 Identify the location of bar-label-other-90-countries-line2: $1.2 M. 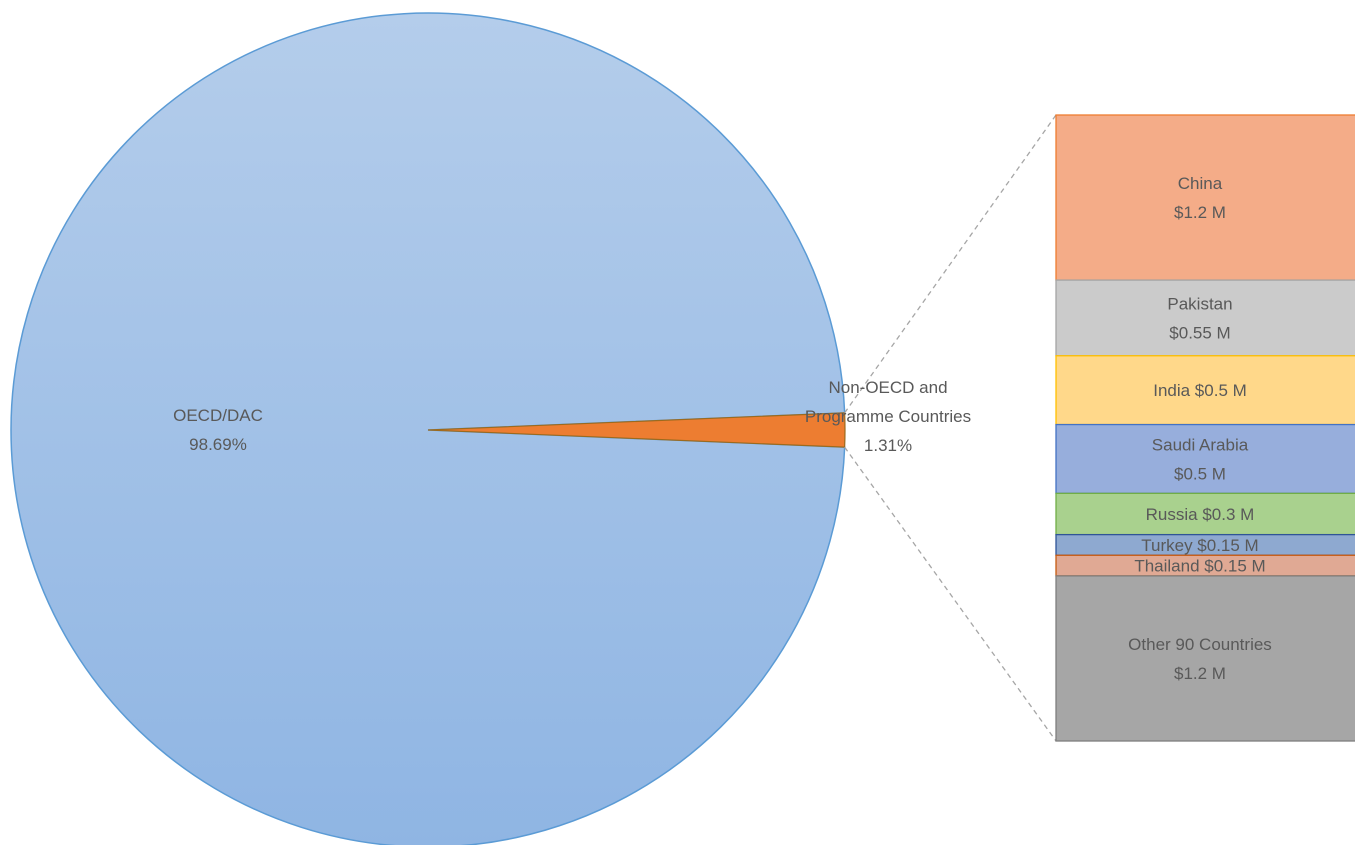
(1200, 673).